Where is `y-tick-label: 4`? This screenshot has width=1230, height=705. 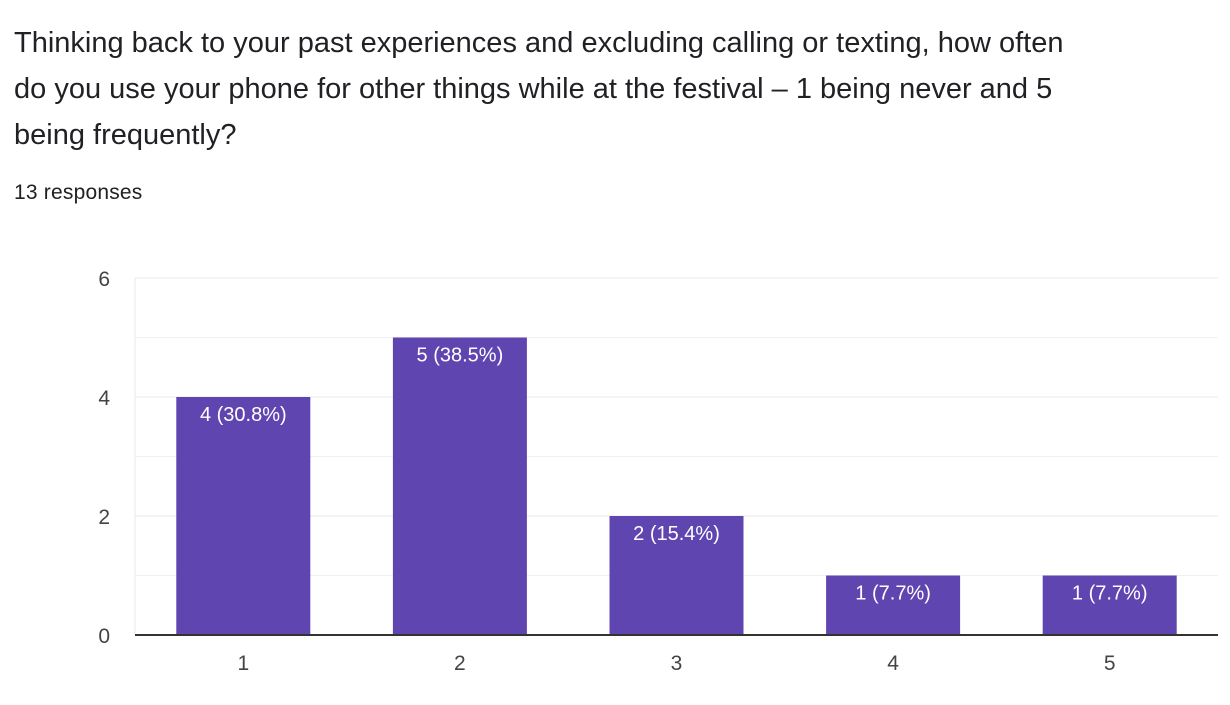
y-tick-label: 4 is located at coordinates (104, 398).